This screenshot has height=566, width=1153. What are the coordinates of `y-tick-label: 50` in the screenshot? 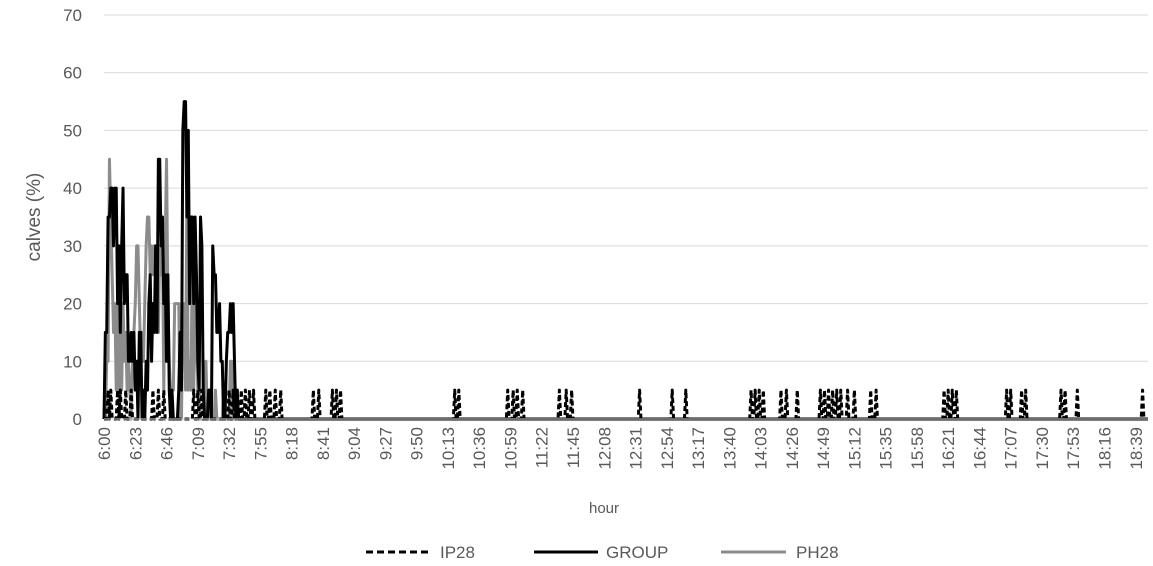 It's located at (72, 130).